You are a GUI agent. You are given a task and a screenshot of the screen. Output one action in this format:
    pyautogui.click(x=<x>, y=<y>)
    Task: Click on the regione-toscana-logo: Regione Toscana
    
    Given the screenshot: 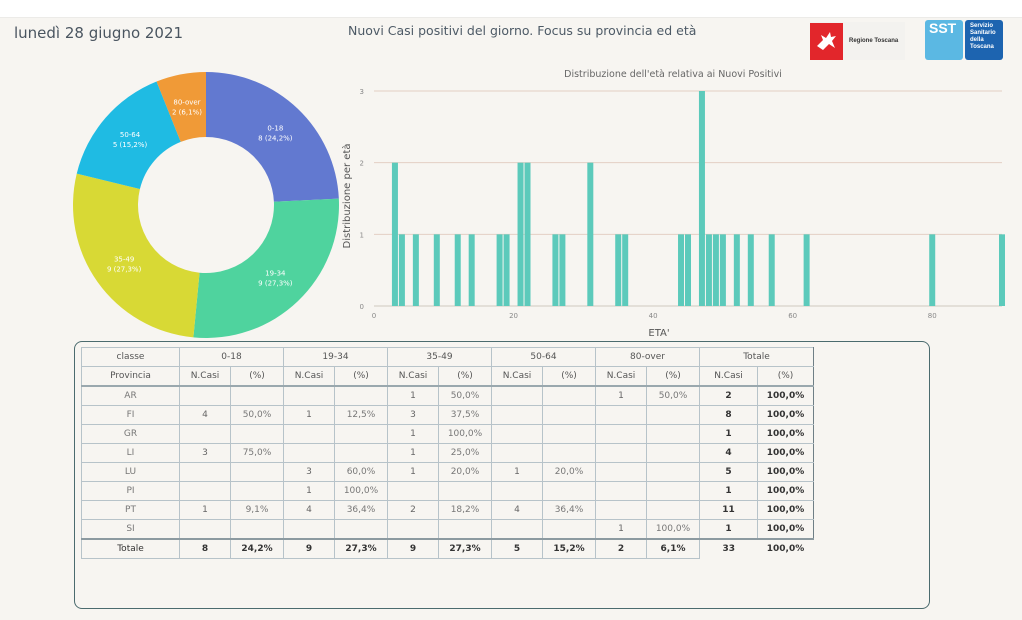 What is the action you would take?
    pyautogui.click(x=857, y=41)
    